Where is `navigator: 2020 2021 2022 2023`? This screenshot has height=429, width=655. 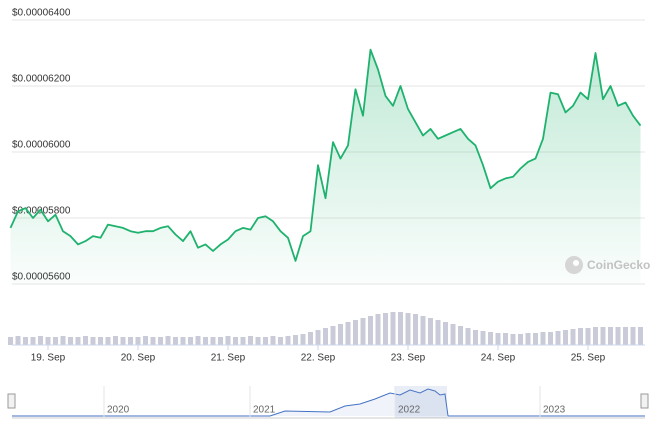
navigator: 2020 2021 2022 2023 is located at coordinates (328, 402).